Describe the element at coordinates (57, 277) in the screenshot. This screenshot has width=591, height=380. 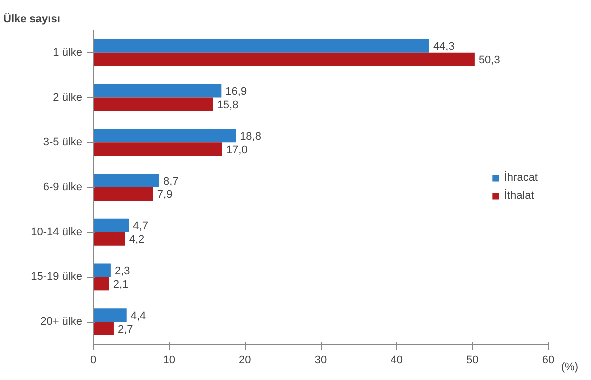
I see `y-tick-label: 15-19 ülke` at that location.